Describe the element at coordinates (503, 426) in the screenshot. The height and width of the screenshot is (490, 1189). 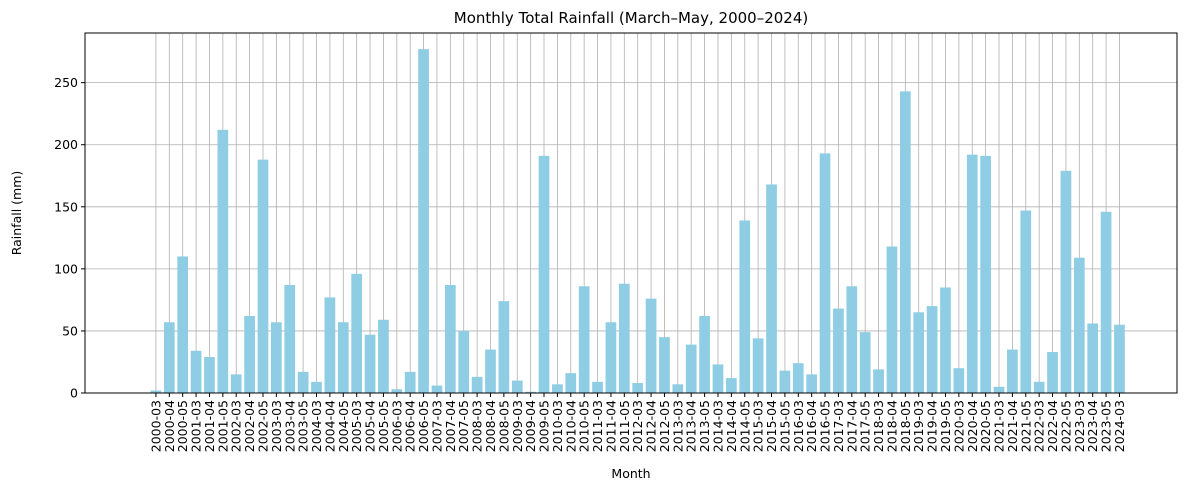
I see `x-tick-label-26: 2008-05` at that location.